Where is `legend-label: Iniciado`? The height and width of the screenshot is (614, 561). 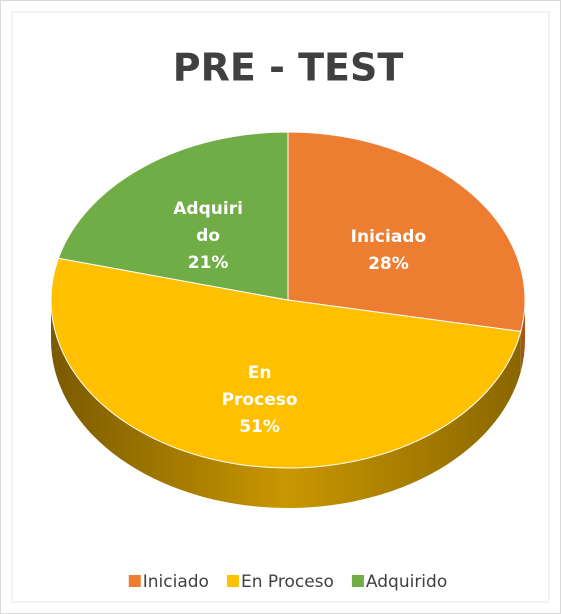
legend-label: Iniciado is located at coordinates (176, 582).